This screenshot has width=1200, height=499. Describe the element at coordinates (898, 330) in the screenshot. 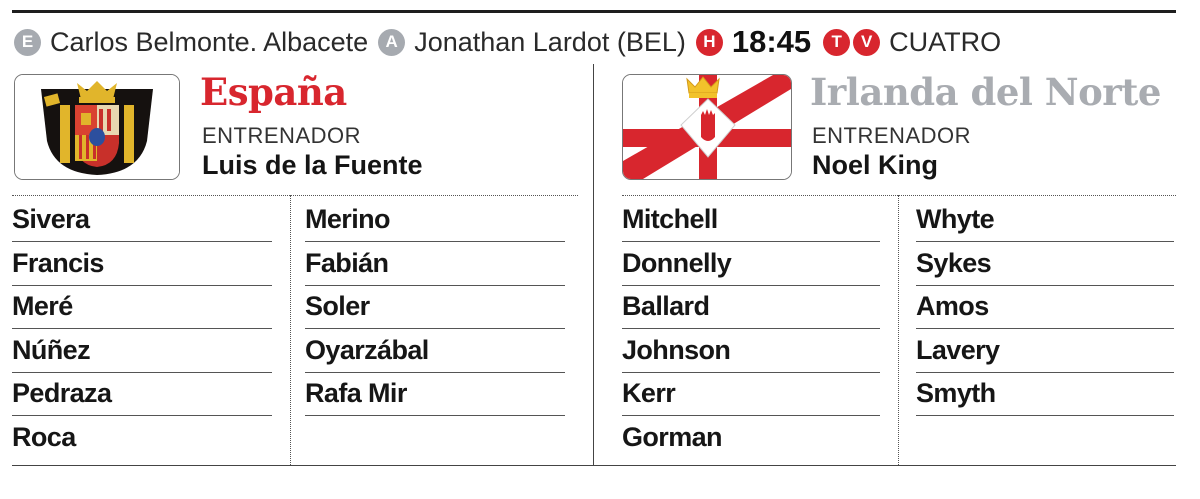

I see `away-column-divider` at that location.